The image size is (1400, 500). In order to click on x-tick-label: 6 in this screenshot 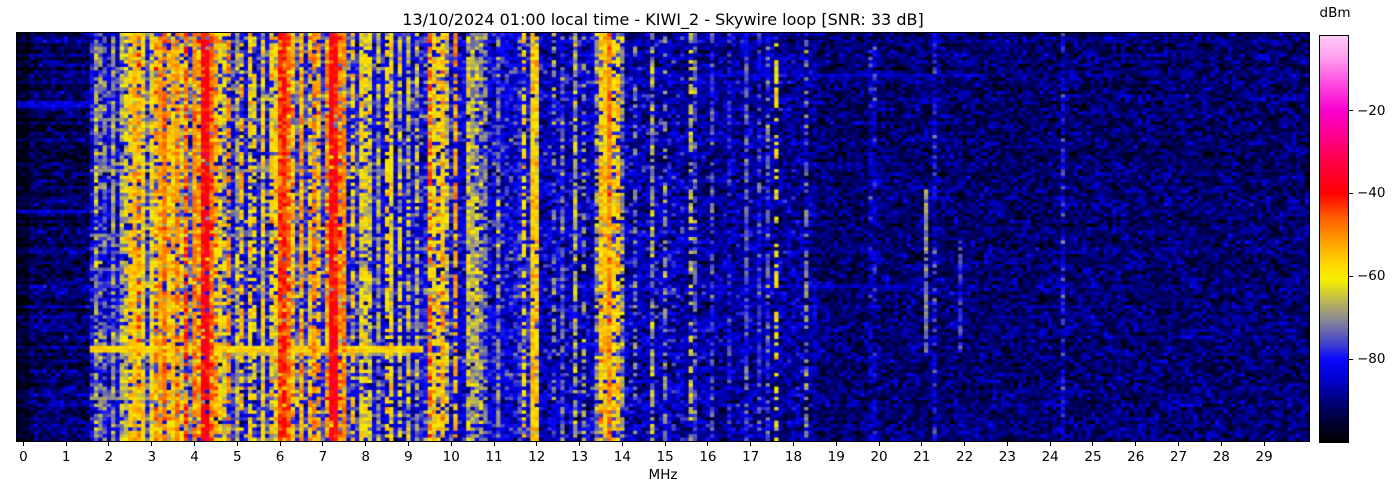, I will do `click(280, 457)`.